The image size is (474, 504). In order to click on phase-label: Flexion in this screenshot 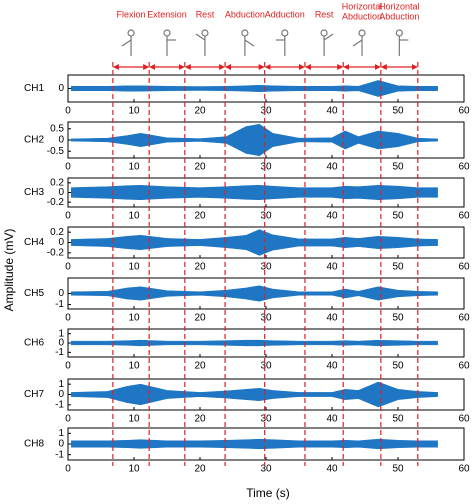, I will do `click(131, 14)`.